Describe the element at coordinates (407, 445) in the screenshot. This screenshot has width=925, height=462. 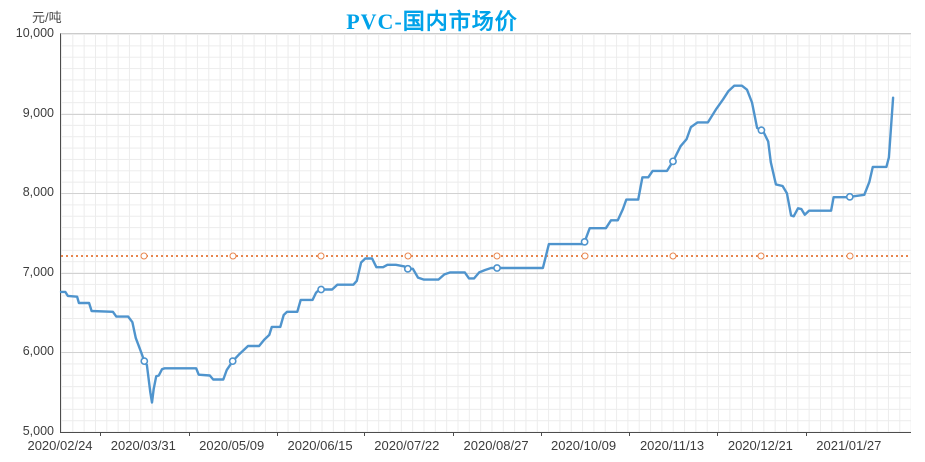
I see `x-tick-label: 2020/07/22` at that location.